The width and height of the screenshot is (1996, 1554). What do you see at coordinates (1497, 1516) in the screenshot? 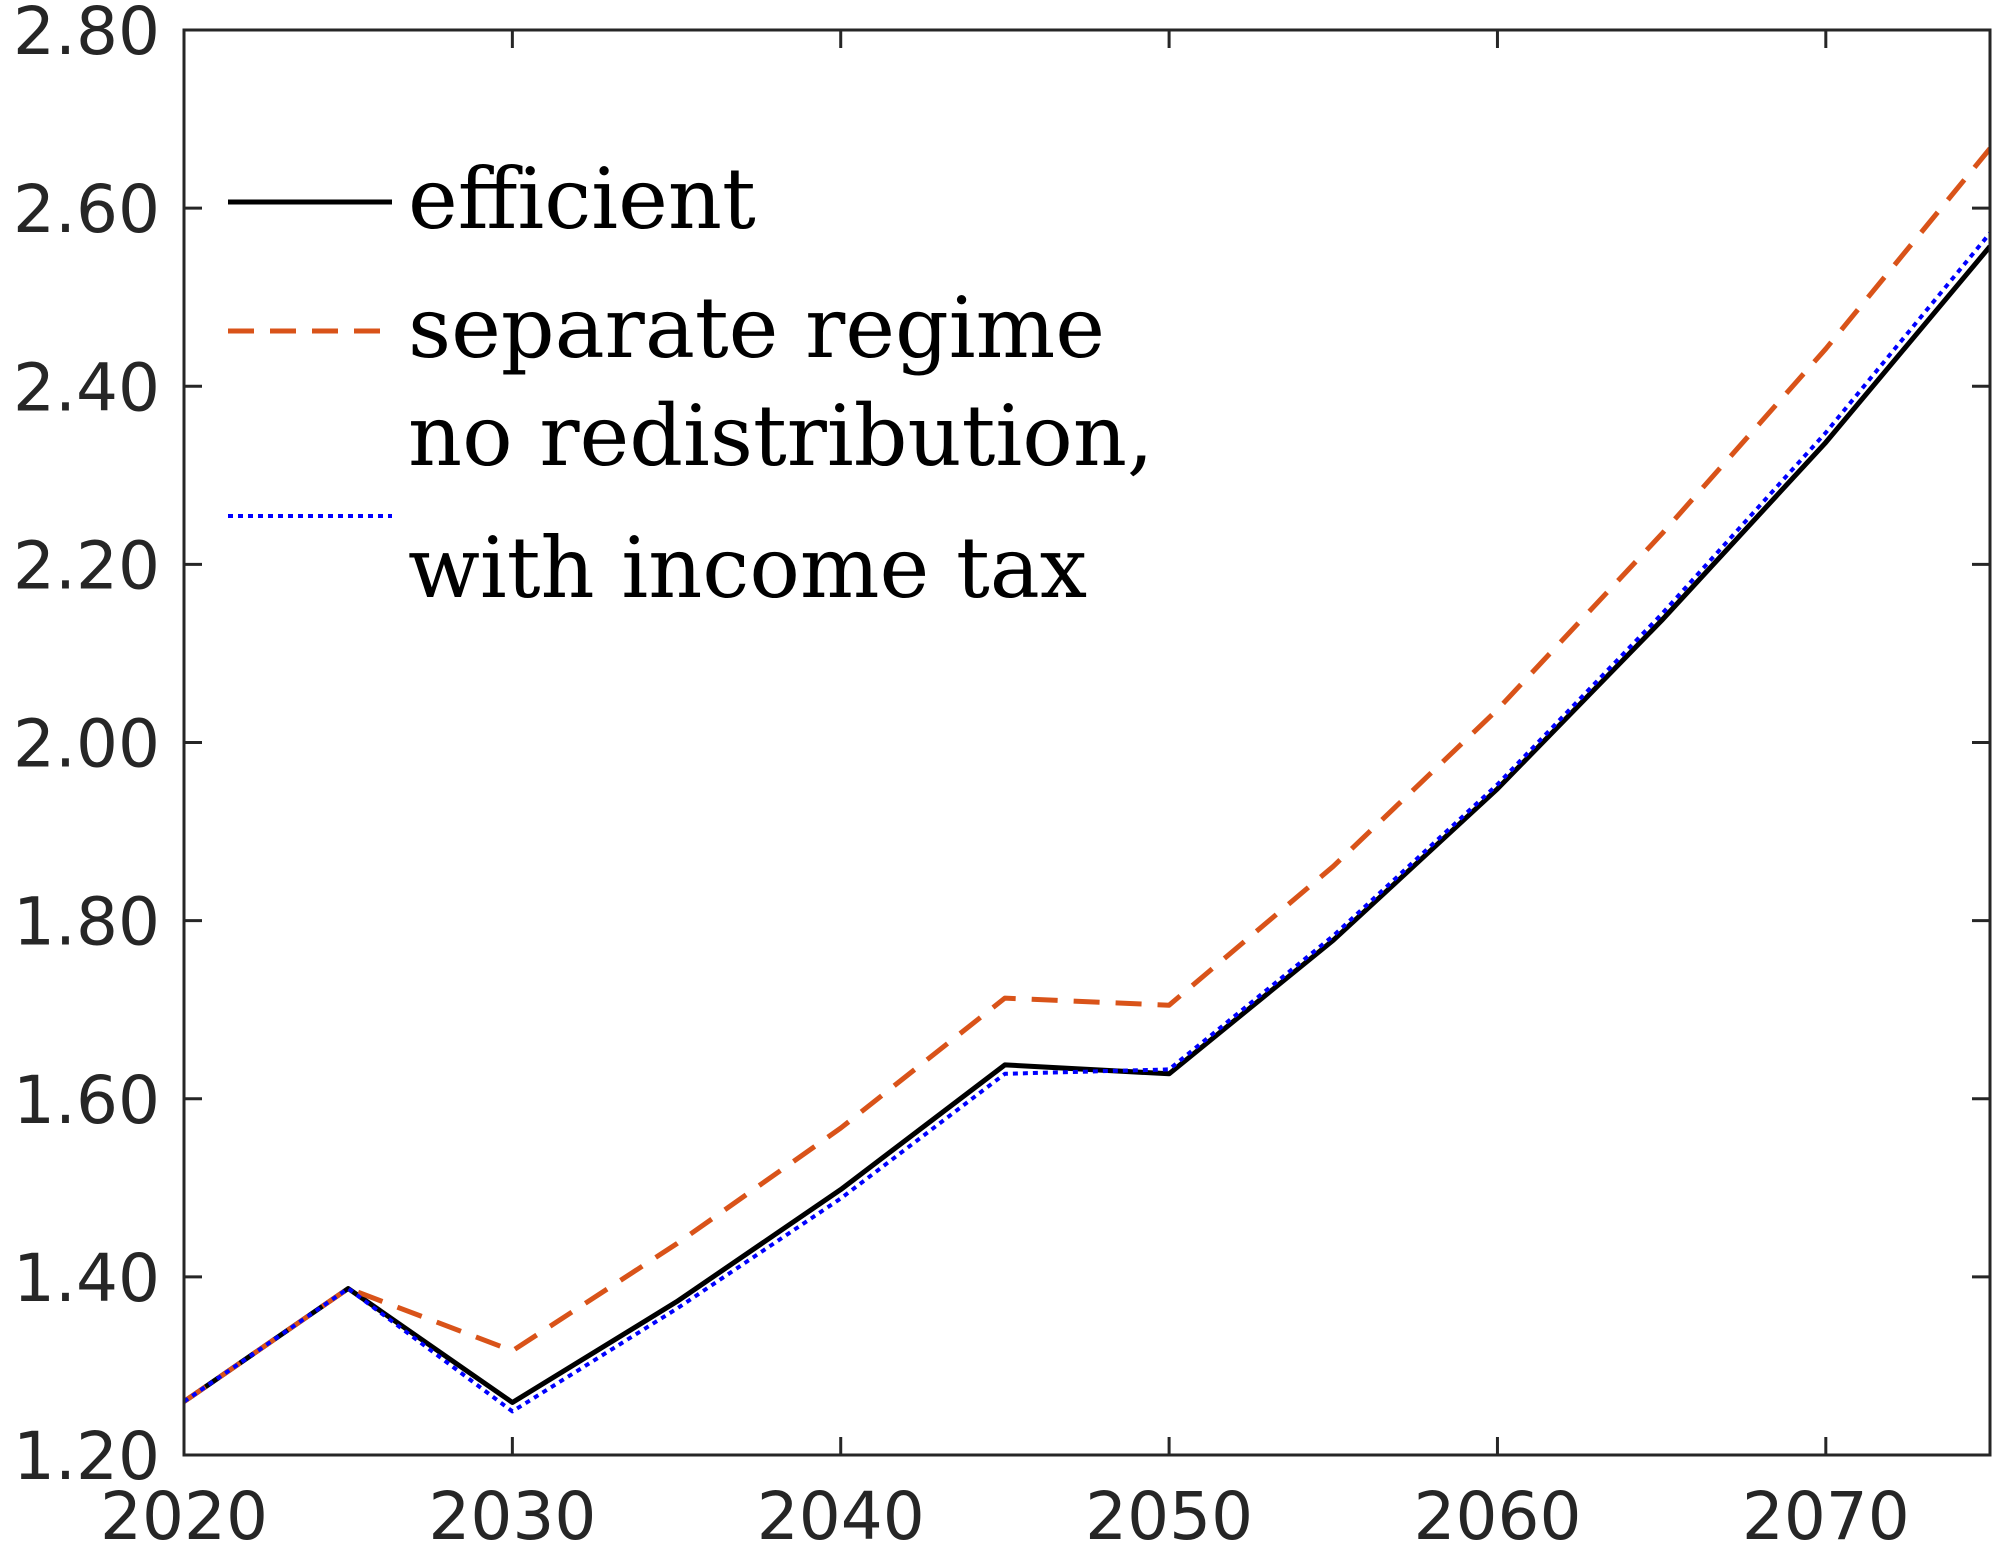
I see `x-tick-label: 2060` at bounding box center [1497, 1516].